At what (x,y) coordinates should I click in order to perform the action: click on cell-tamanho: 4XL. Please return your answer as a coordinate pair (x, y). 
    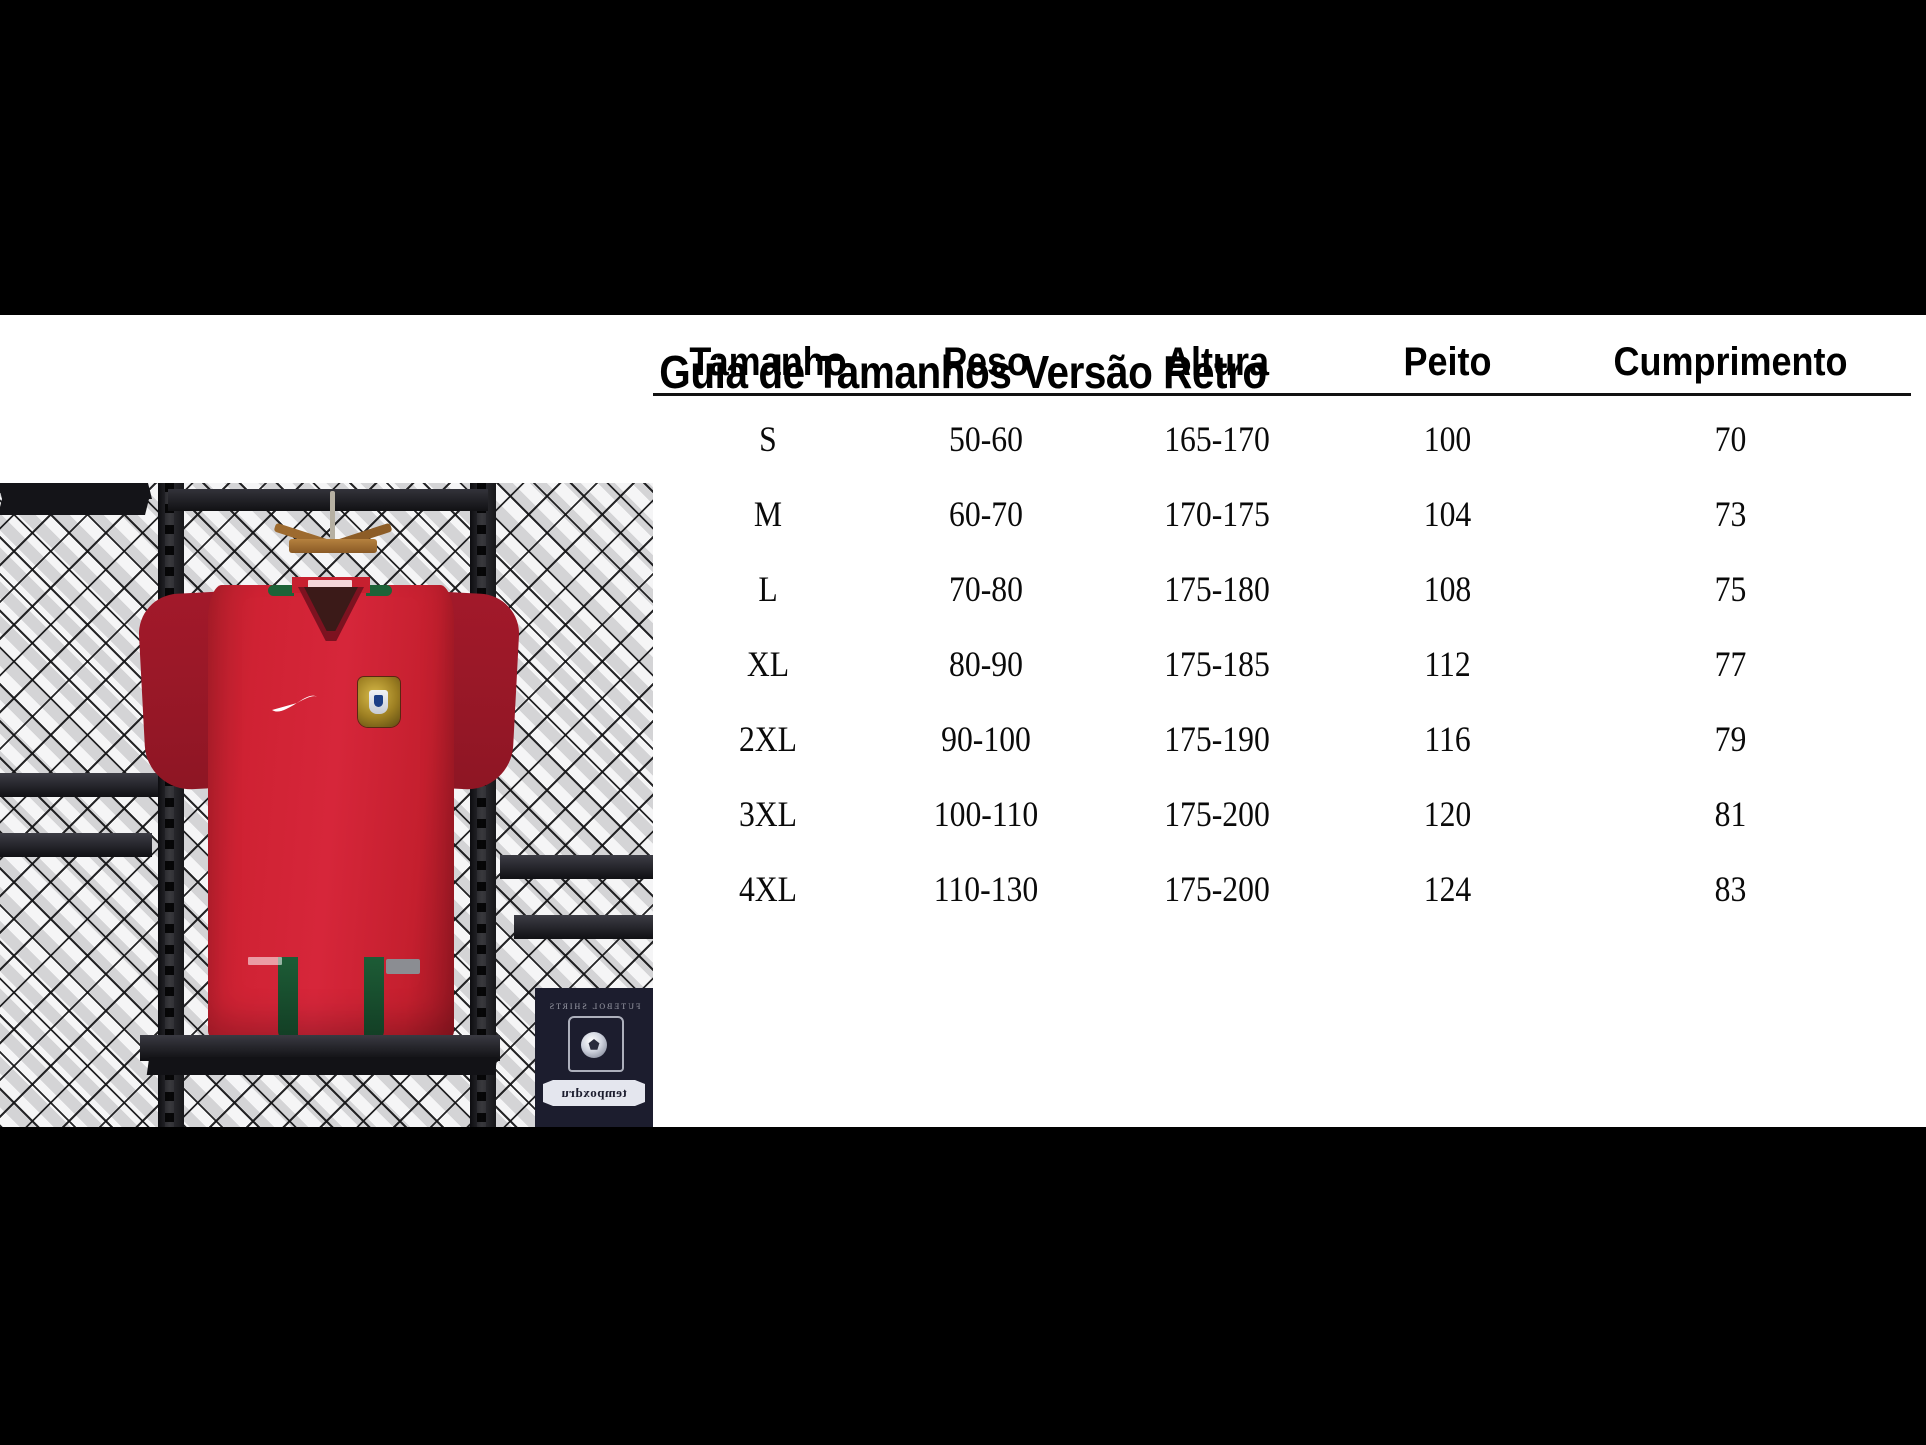
    Looking at the image, I should click on (768, 888).